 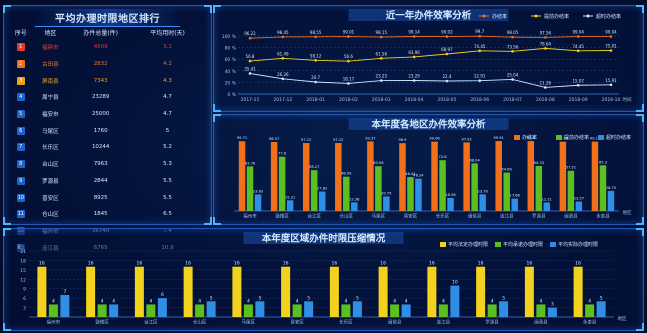 What do you see at coordinates (20, 130) in the screenshot?
I see `rank-number-text: 6` at bounding box center [20, 130].